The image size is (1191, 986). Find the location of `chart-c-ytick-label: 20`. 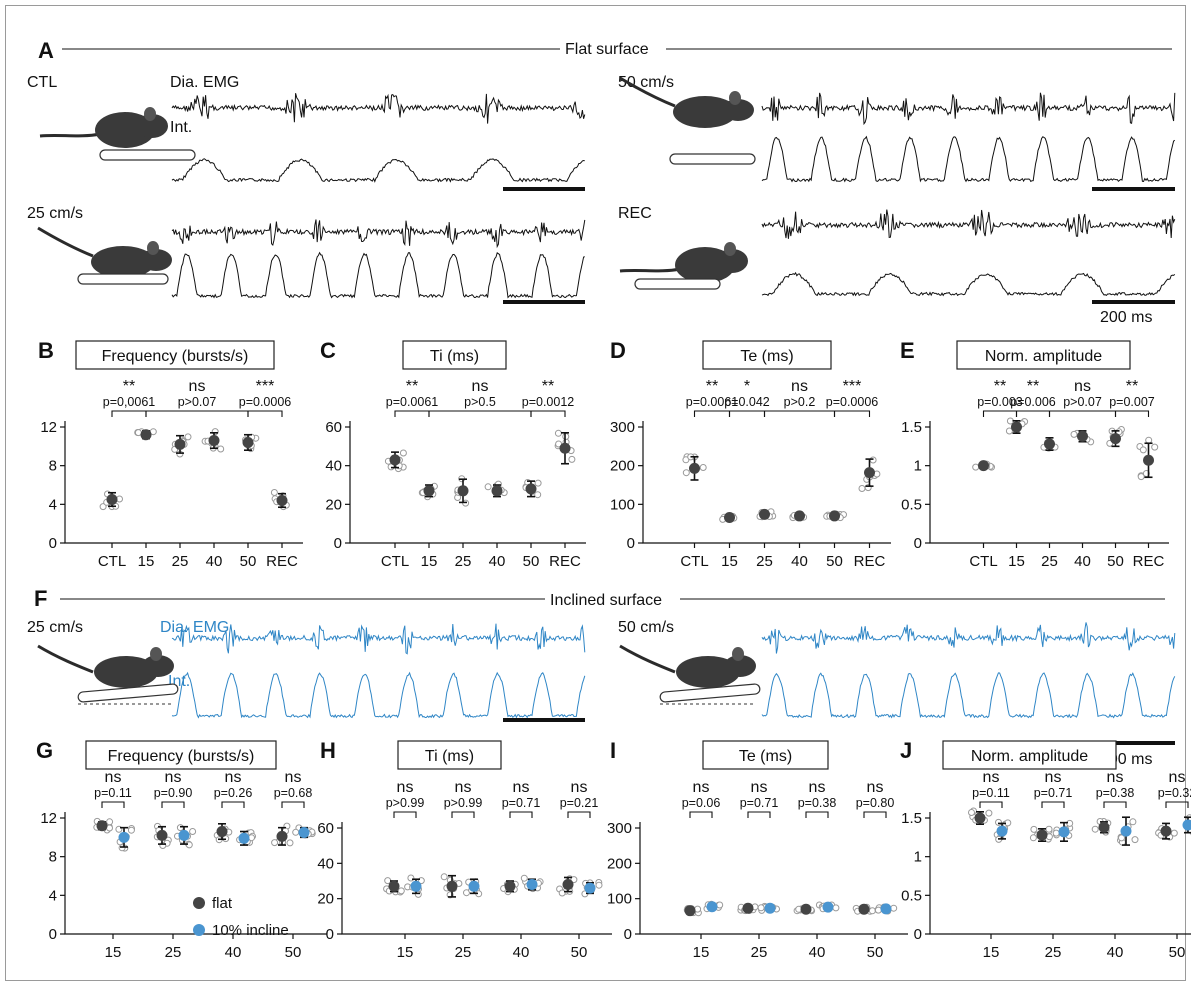

chart-c-ytick-label: 20 is located at coordinates (333, 504).